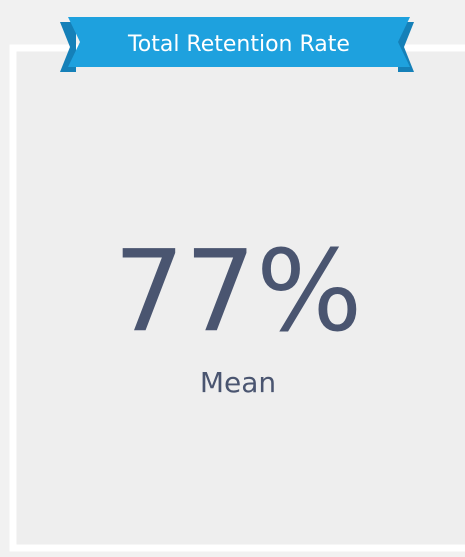 Image resolution: width=465 pixels, height=557 pixels. Describe the element at coordinates (238, 292) in the screenshot. I see `kpi-value: 77%` at that location.